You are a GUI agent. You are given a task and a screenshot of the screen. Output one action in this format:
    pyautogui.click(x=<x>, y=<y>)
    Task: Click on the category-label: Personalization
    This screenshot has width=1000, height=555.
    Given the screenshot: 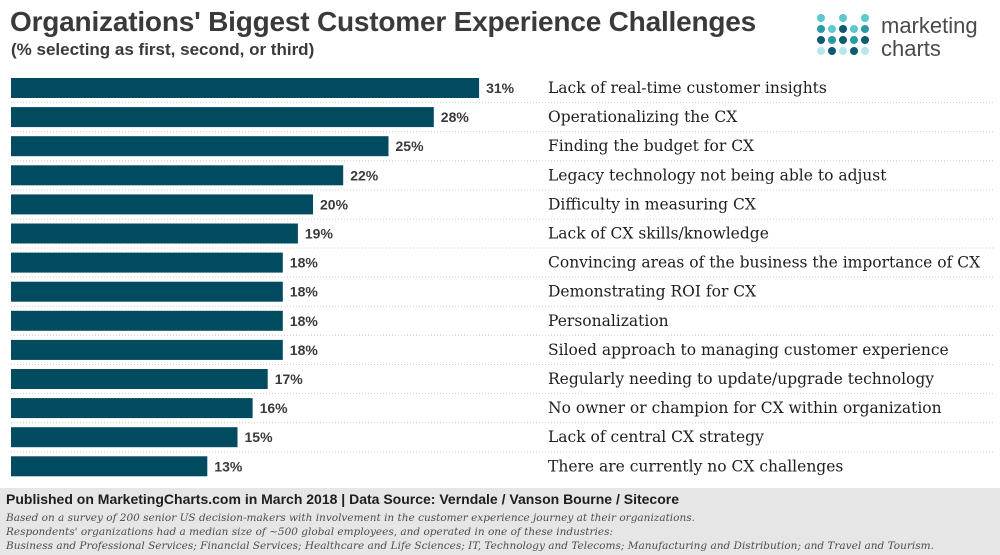 What is the action you would take?
    pyautogui.click(x=608, y=321)
    